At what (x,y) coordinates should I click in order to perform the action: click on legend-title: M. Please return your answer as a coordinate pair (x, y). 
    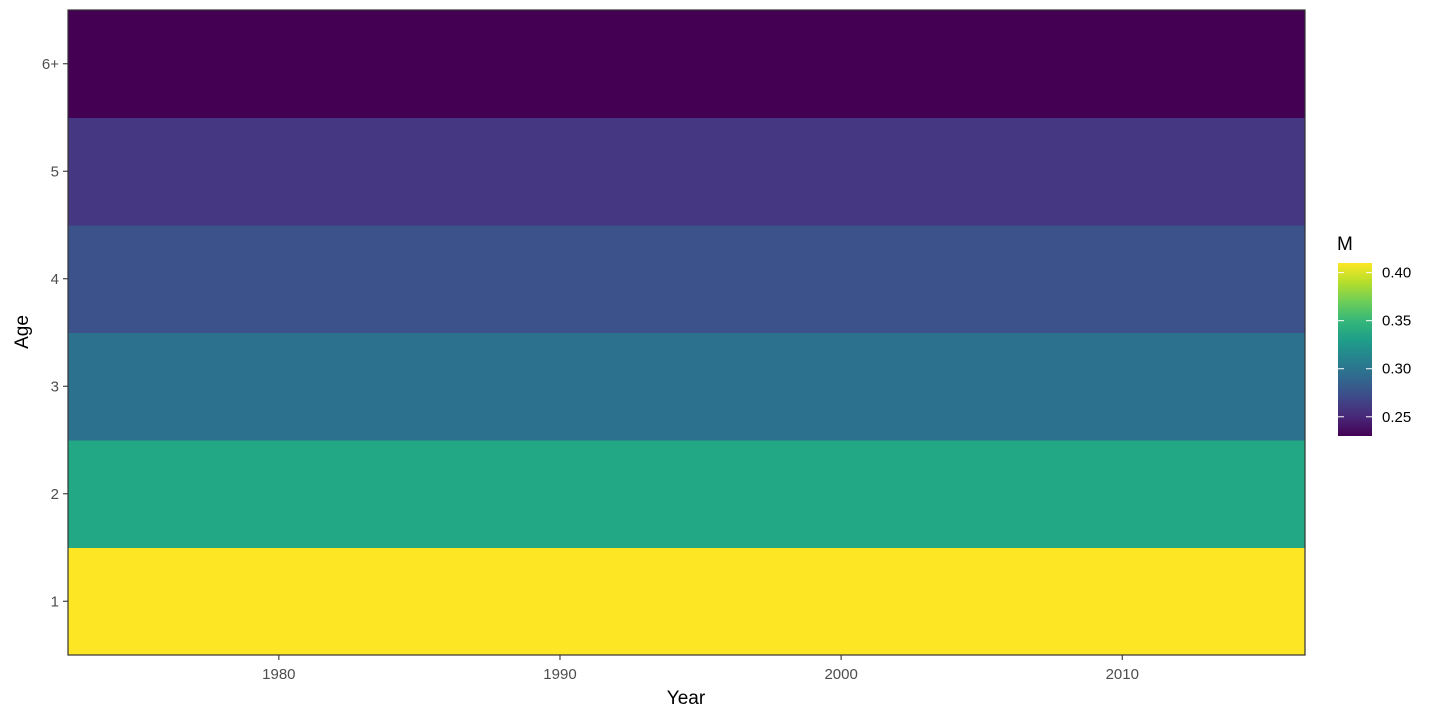
    Looking at the image, I should click on (1345, 244).